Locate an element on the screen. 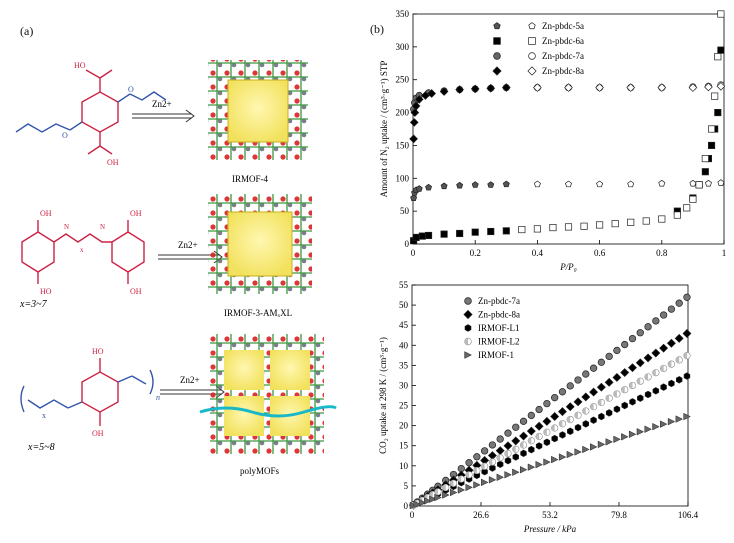  x-tick-label: 0.6 is located at coordinates (600, 253).